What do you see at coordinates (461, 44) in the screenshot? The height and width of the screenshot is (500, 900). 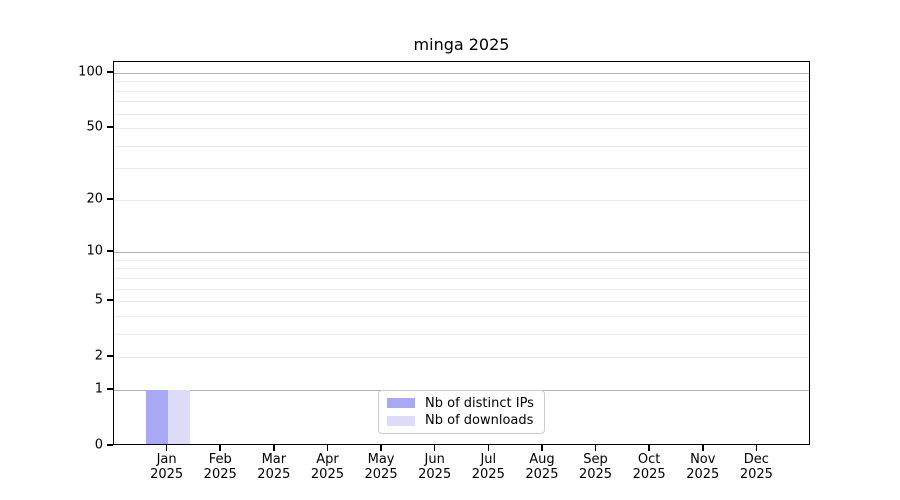 I see `chart-title: minga 2025` at bounding box center [461, 44].